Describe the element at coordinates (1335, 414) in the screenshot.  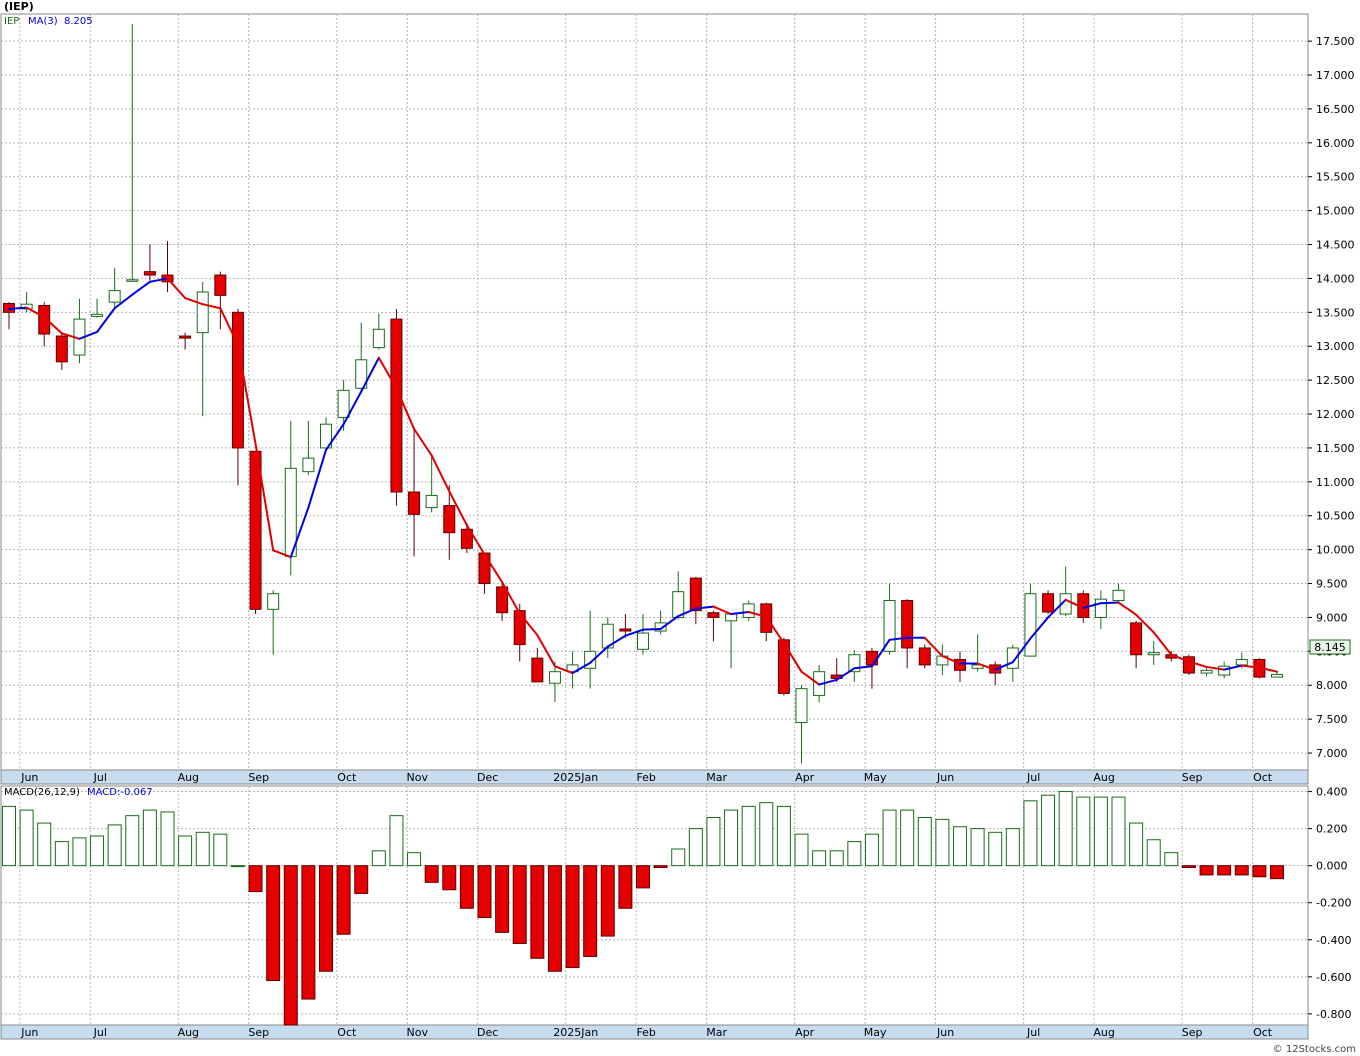
I see `price-tick-label: 12.000` at that location.